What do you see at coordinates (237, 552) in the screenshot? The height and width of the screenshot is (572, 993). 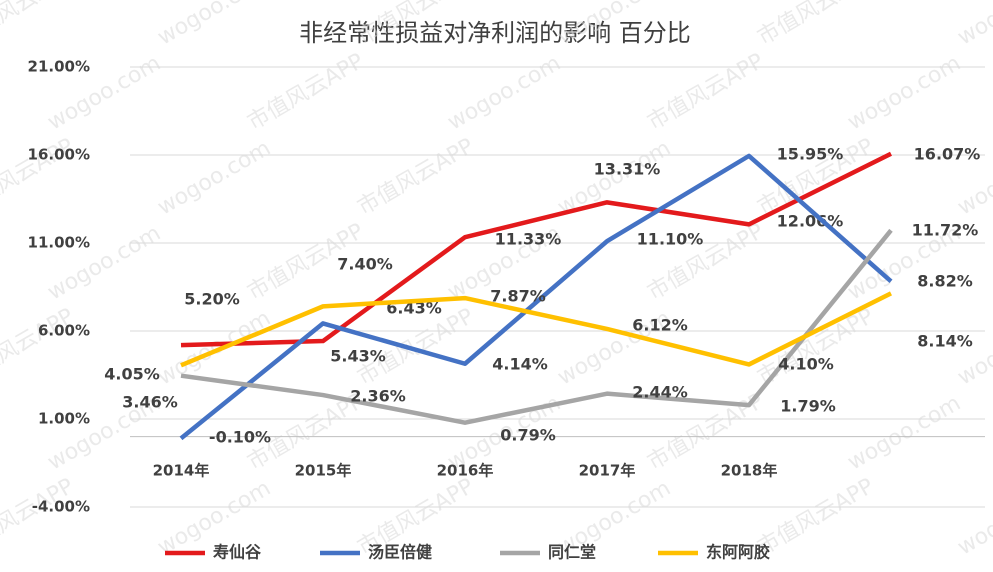 I see `legend-label: 寿仙谷` at bounding box center [237, 552].